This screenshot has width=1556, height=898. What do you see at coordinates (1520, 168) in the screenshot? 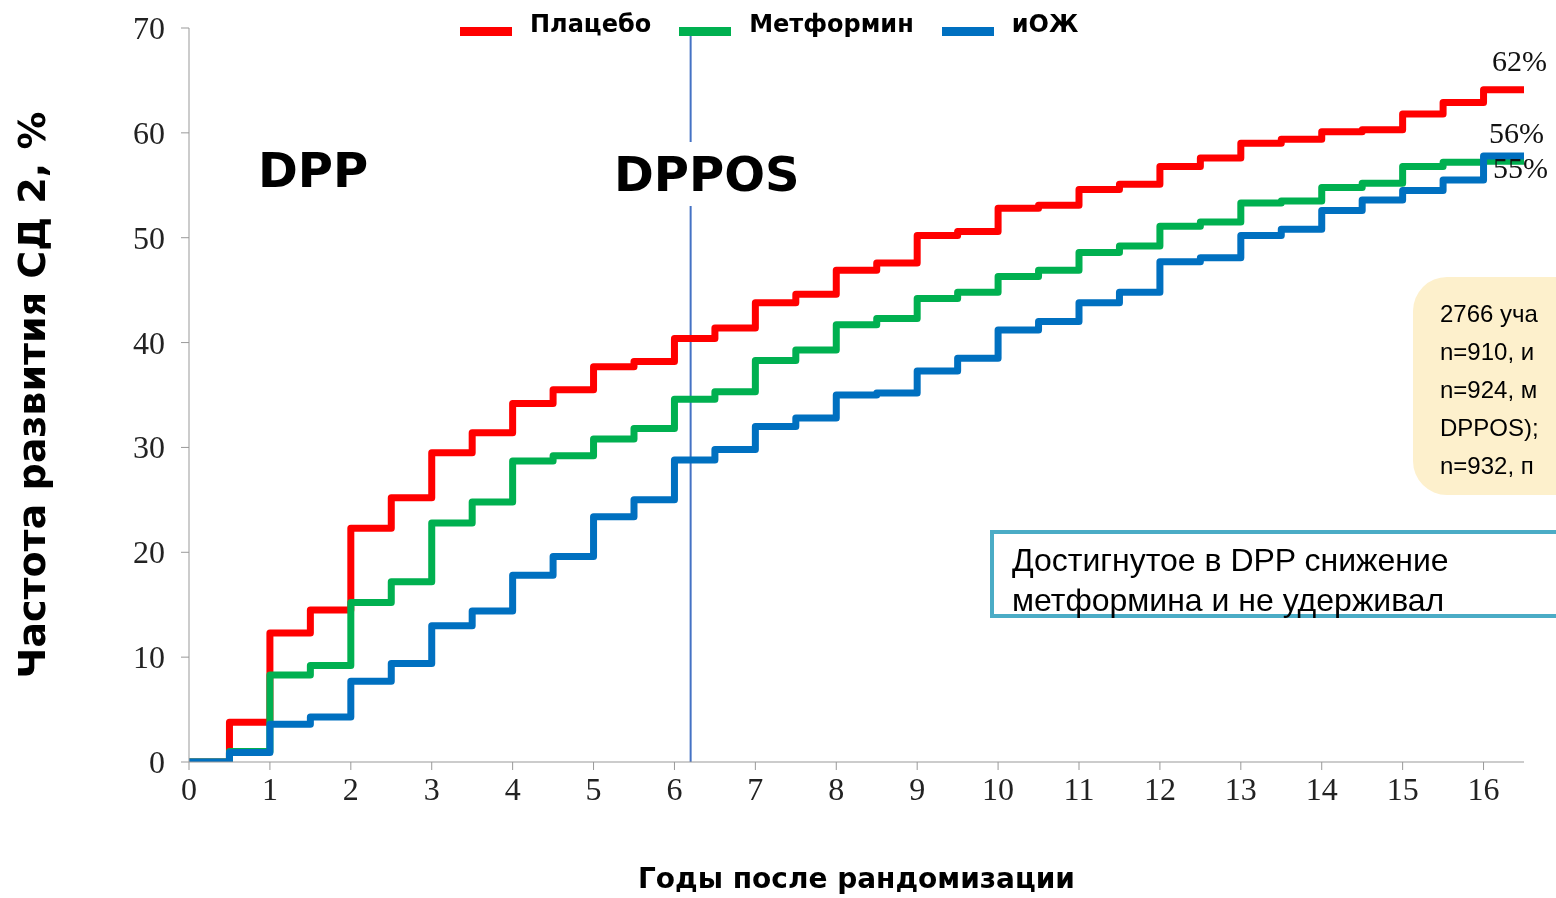
I see `annotation: 55%` at bounding box center [1520, 168].